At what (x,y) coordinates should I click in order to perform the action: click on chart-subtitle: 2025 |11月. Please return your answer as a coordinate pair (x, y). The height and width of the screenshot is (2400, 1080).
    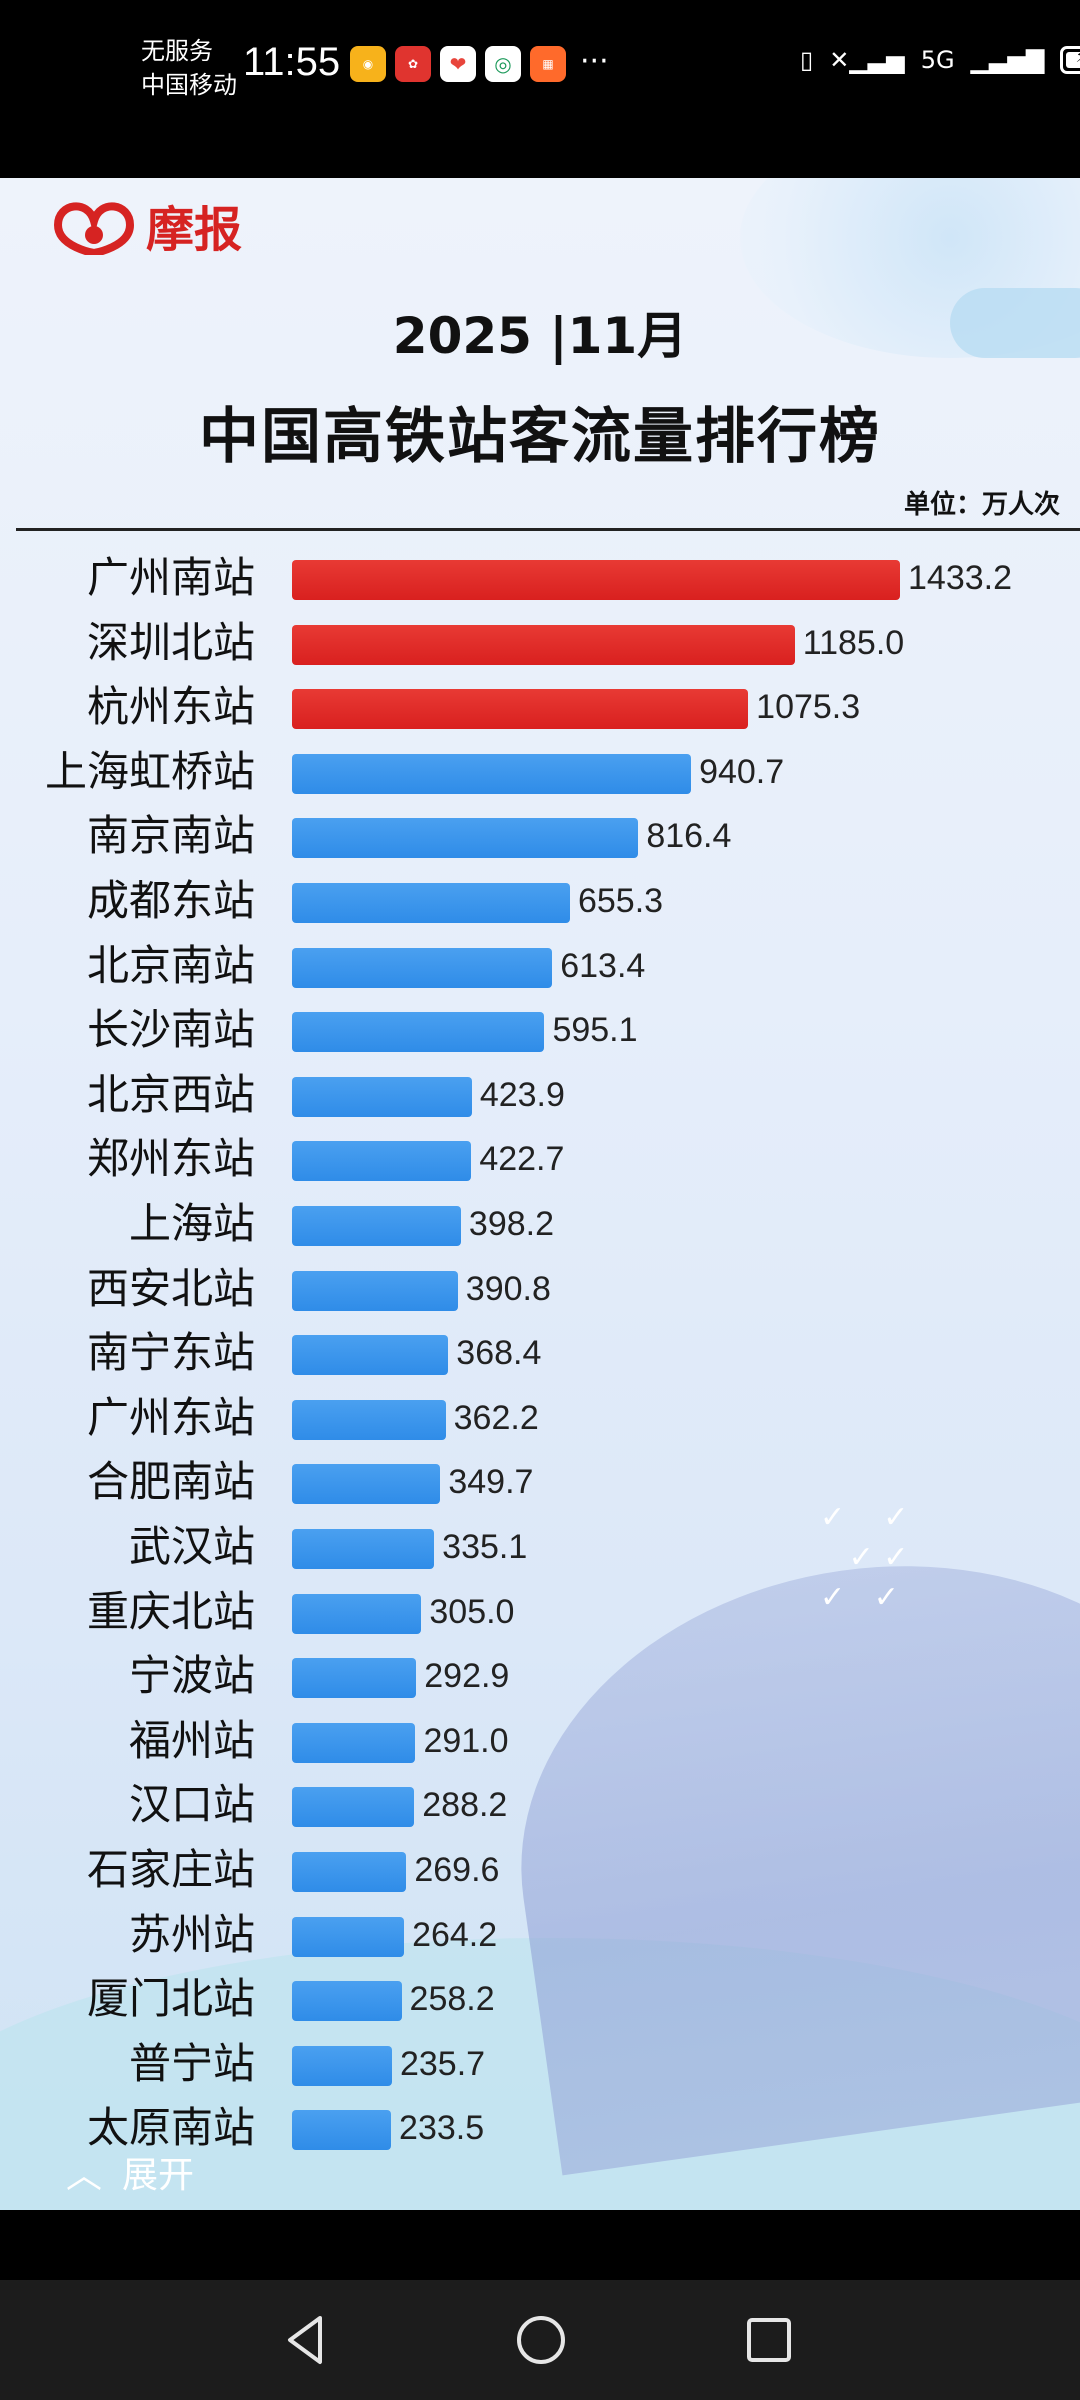
    Looking at the image, I should click on (540, 336).